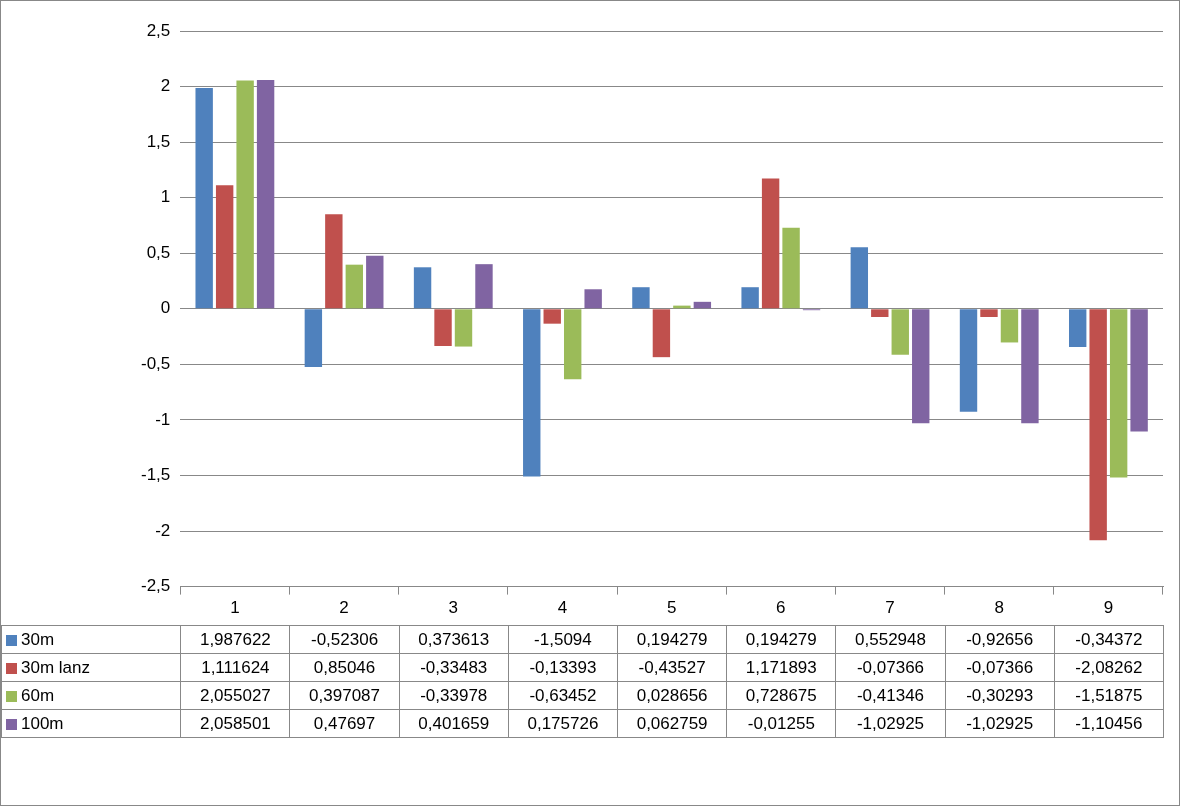 This screenshot has height=806, width=1180. I want to click on data-label: -0,52306, so click(344, 639).